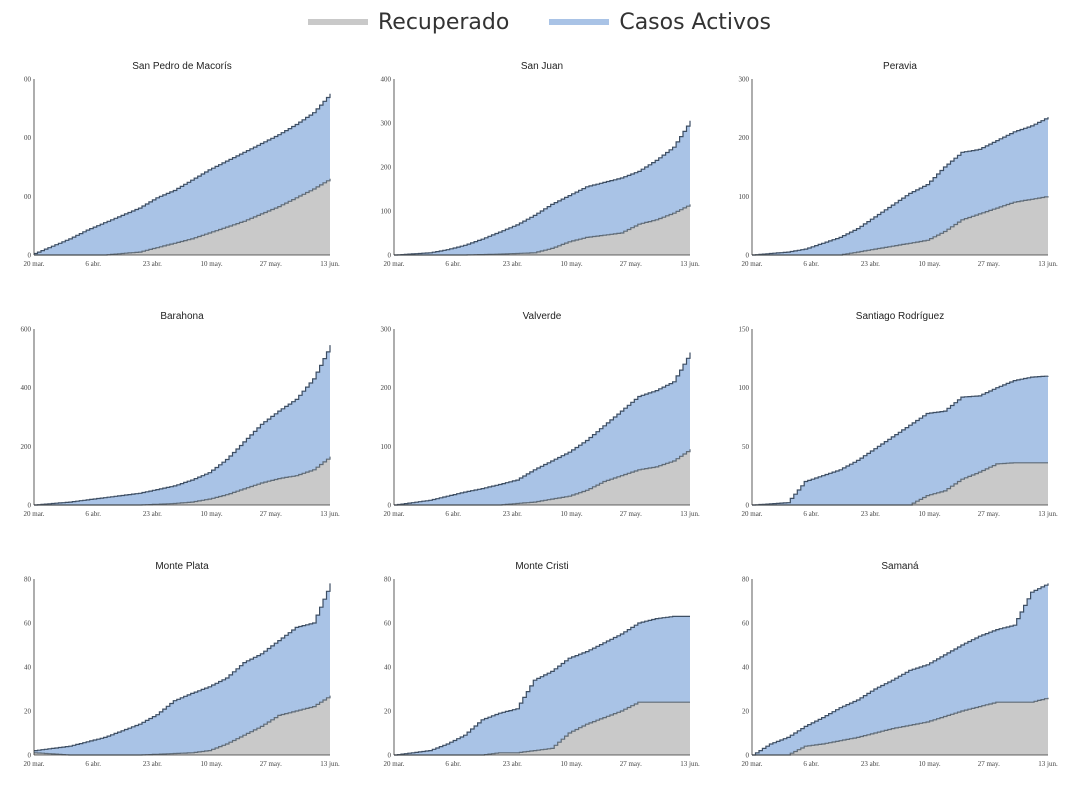  I want to click on legend-item-recuperado: Recuperado, so click(408, 22).